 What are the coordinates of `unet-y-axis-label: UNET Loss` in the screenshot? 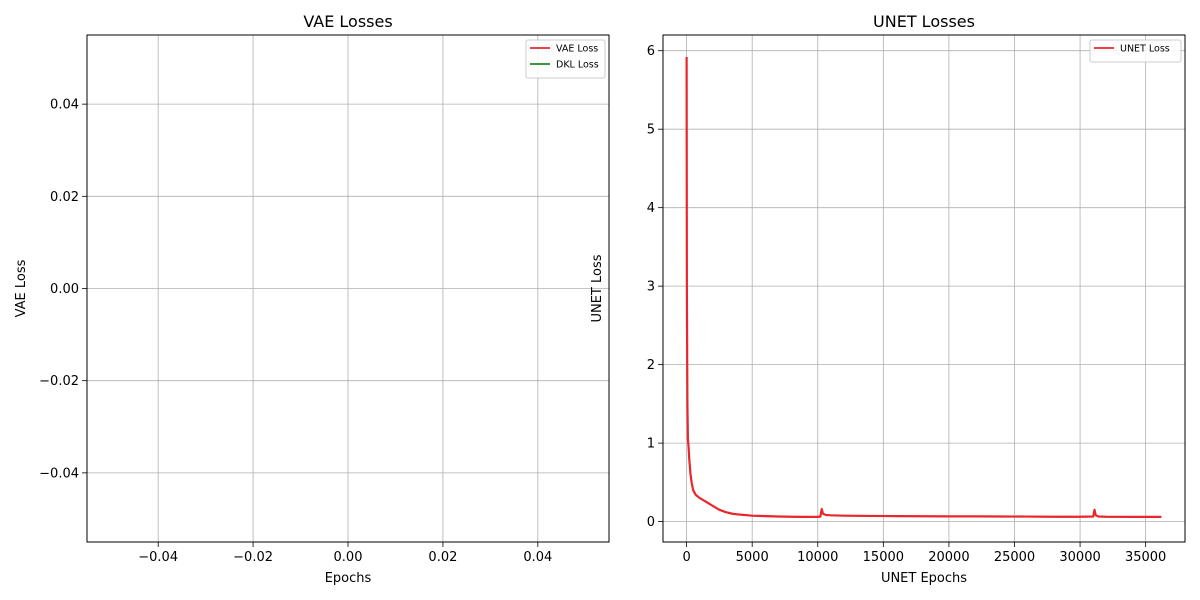 It's located at (597, 288).